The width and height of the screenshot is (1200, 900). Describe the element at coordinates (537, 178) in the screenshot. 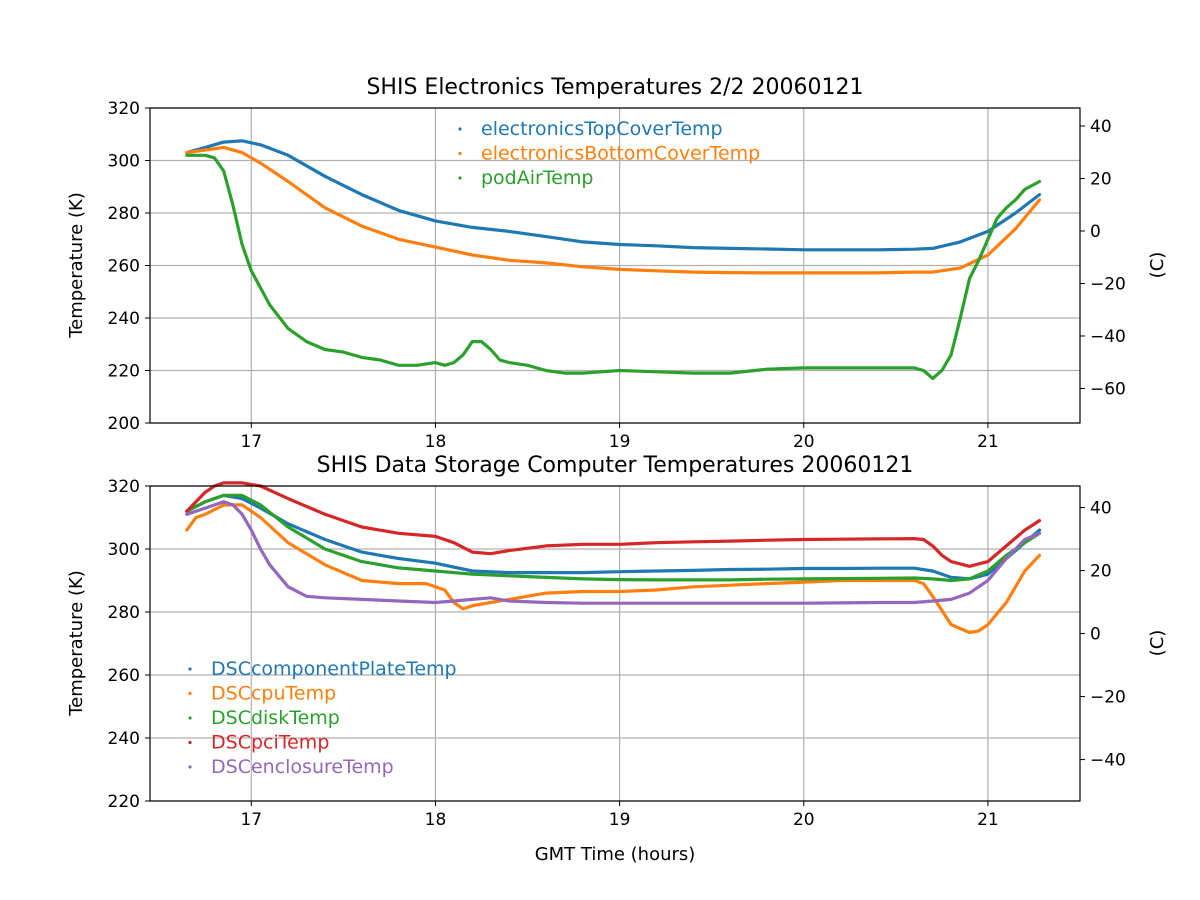

I see `legend-label: podAirTemp` at that location.